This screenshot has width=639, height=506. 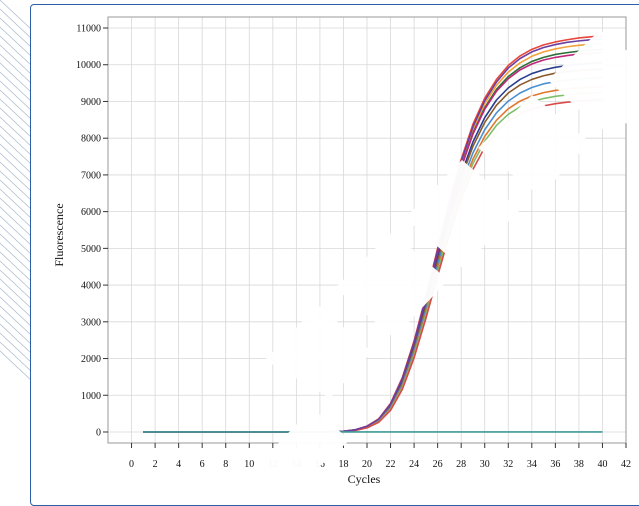 What do you see at coordinates (91, 249) in the screenshot?
I see `y-tick-label: 5000` at bounding box center [91, 249].